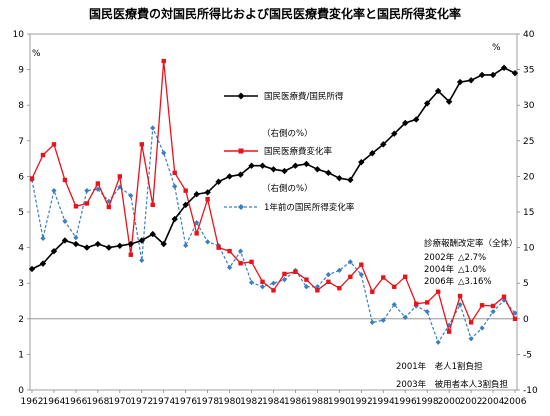 The height and width of the screenshot is (416, 550). Describe the element at coordinates (529, 106) in the screenshot. I see `right-tick-label: 30` at that location.